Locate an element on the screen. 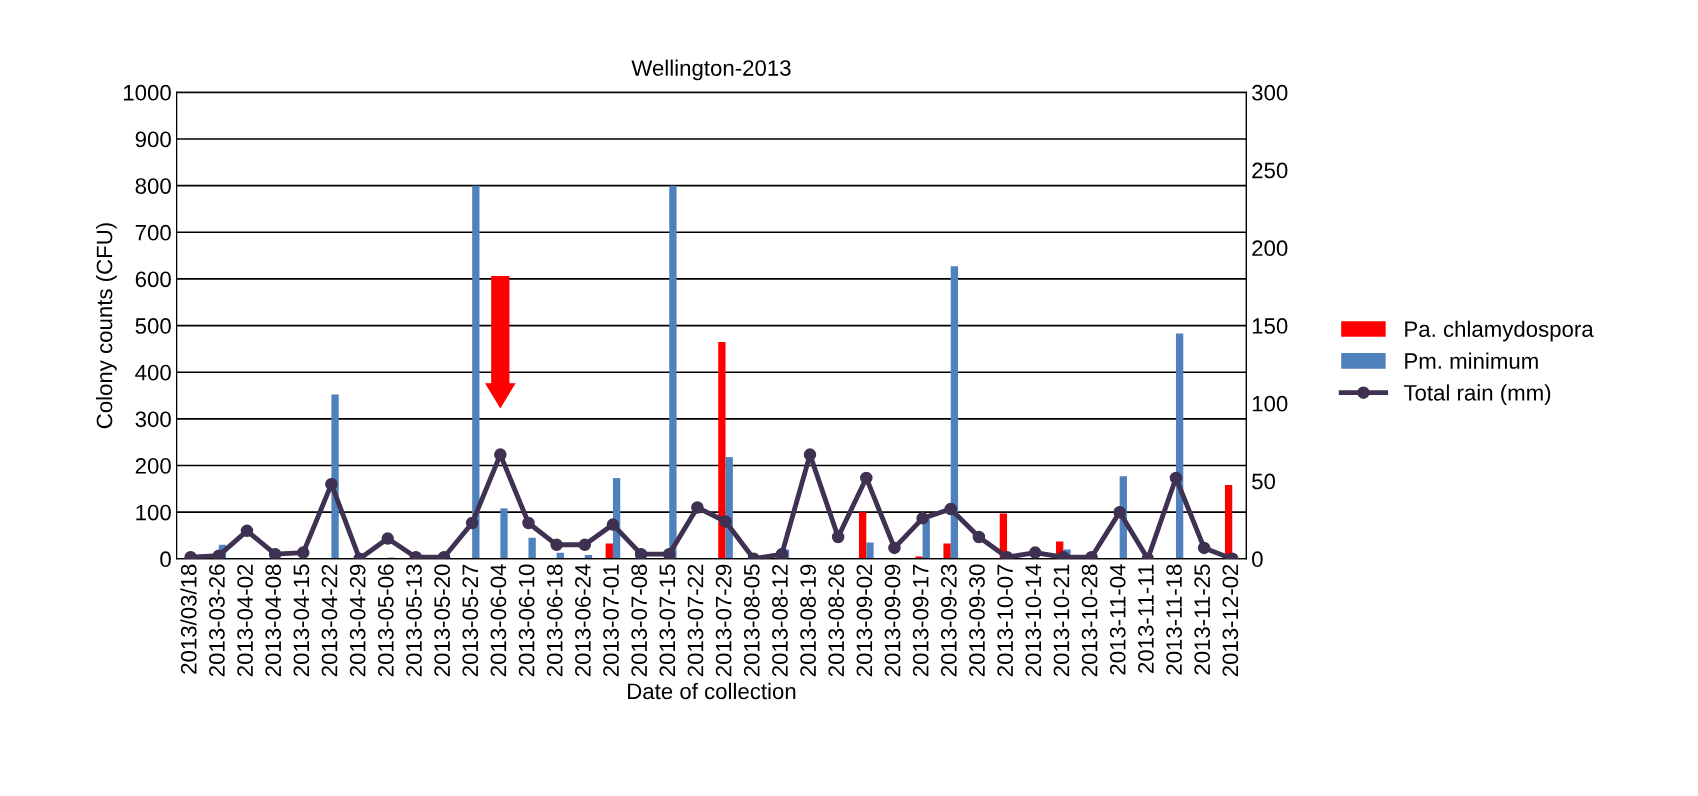 Image resolution: width=1698 pixels, height=796 pixels. y2-tick-label: 100 is located at coordinates (1270, 403).